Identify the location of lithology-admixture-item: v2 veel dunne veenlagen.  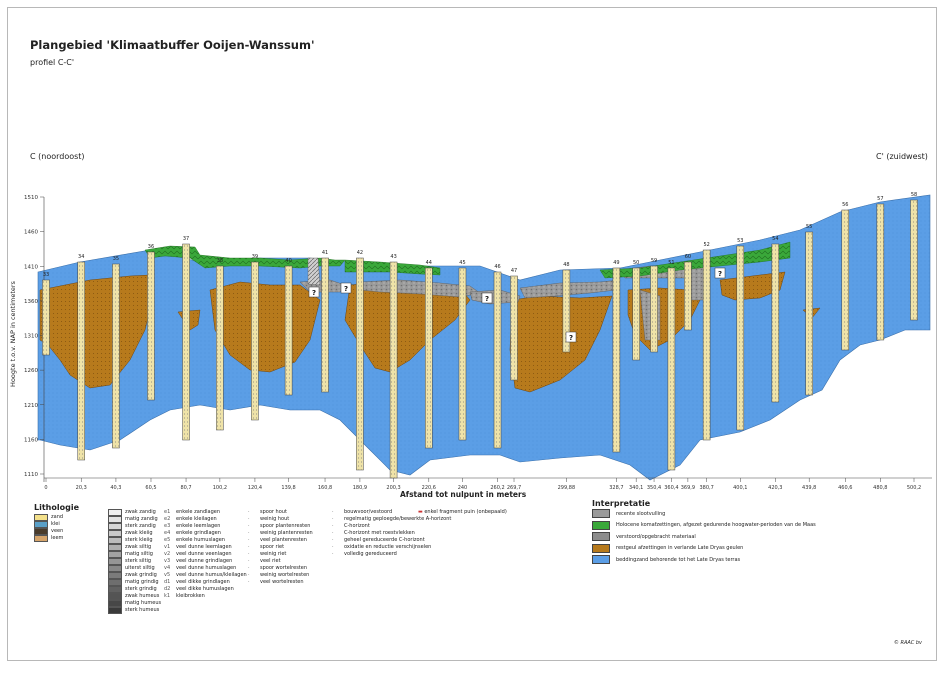
(205, 554).